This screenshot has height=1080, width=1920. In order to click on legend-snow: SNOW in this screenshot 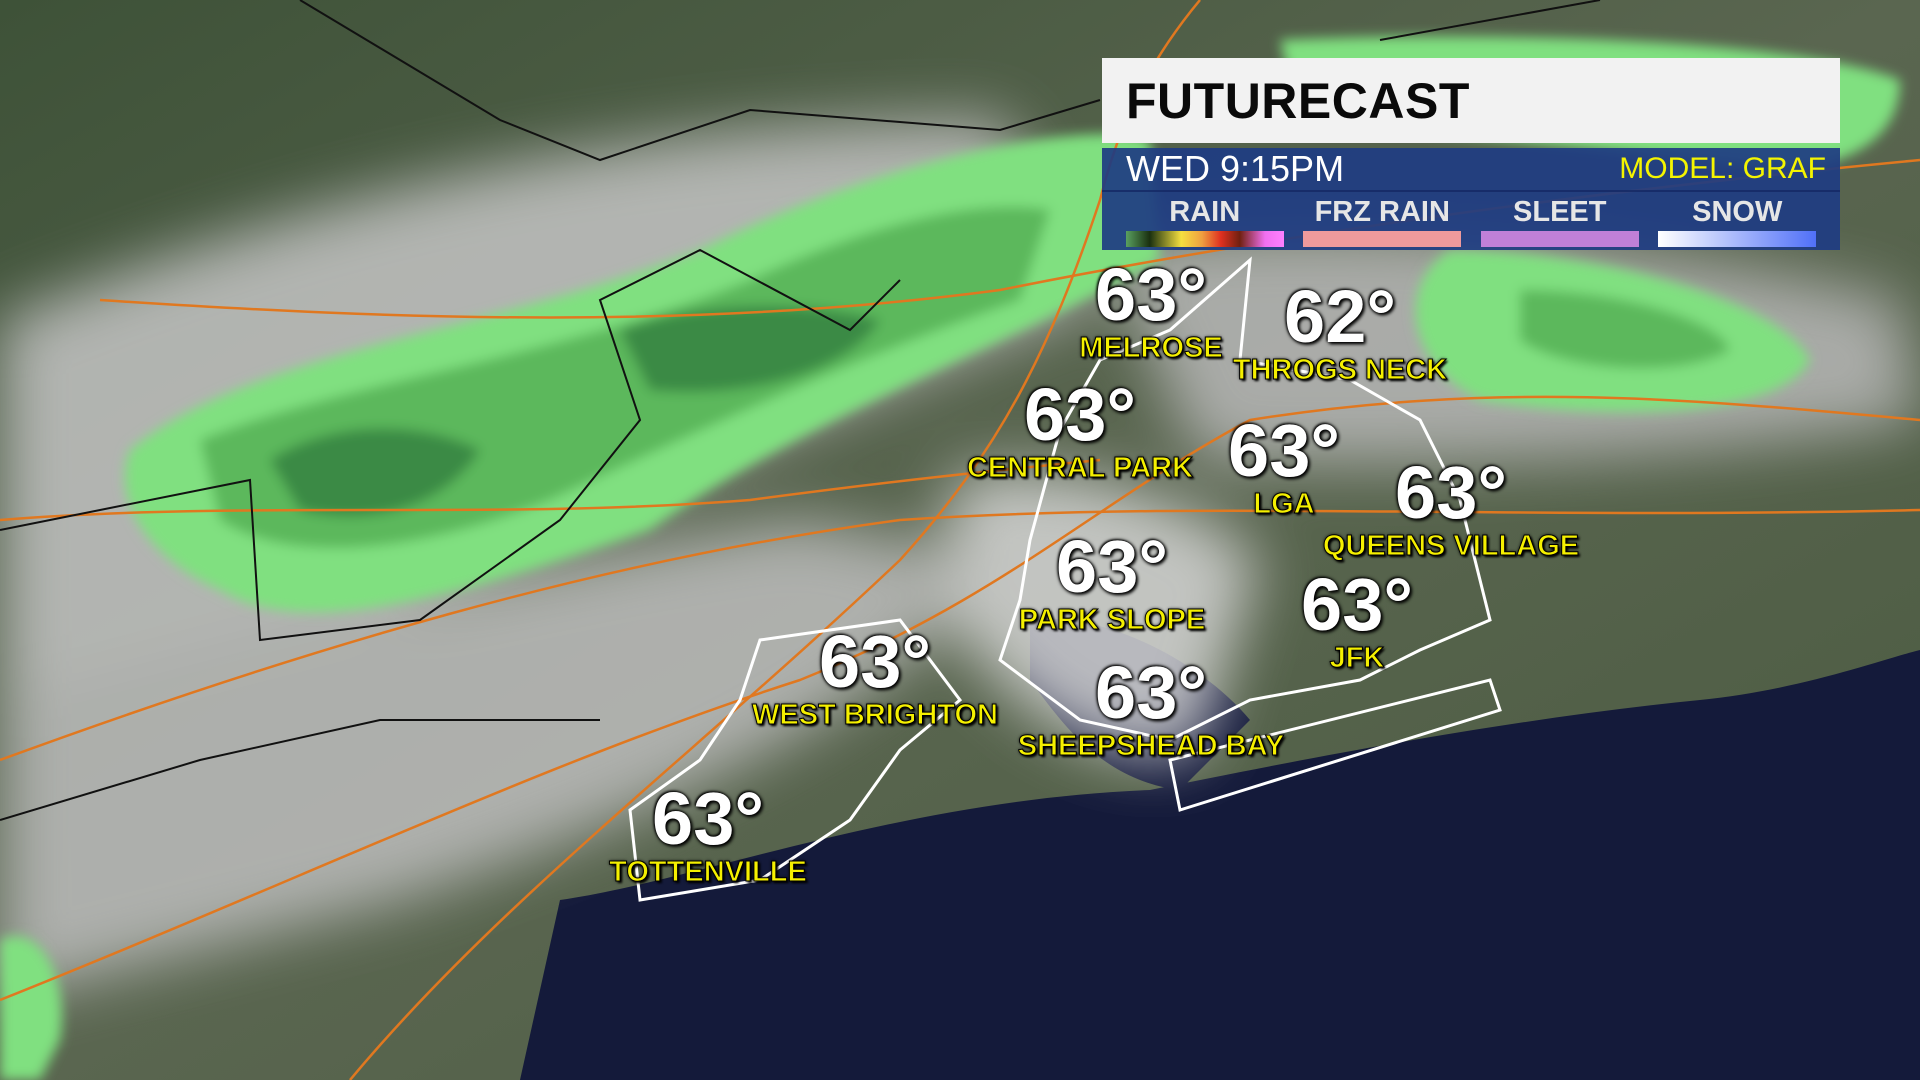, I will do `click(1737, 221)`.